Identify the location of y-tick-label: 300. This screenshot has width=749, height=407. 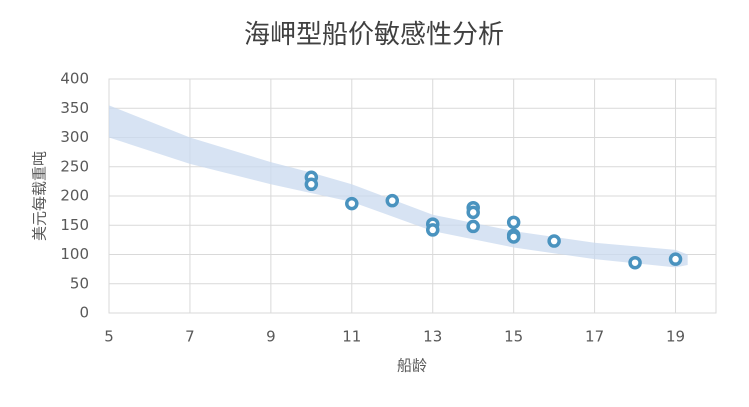
(74, 137).